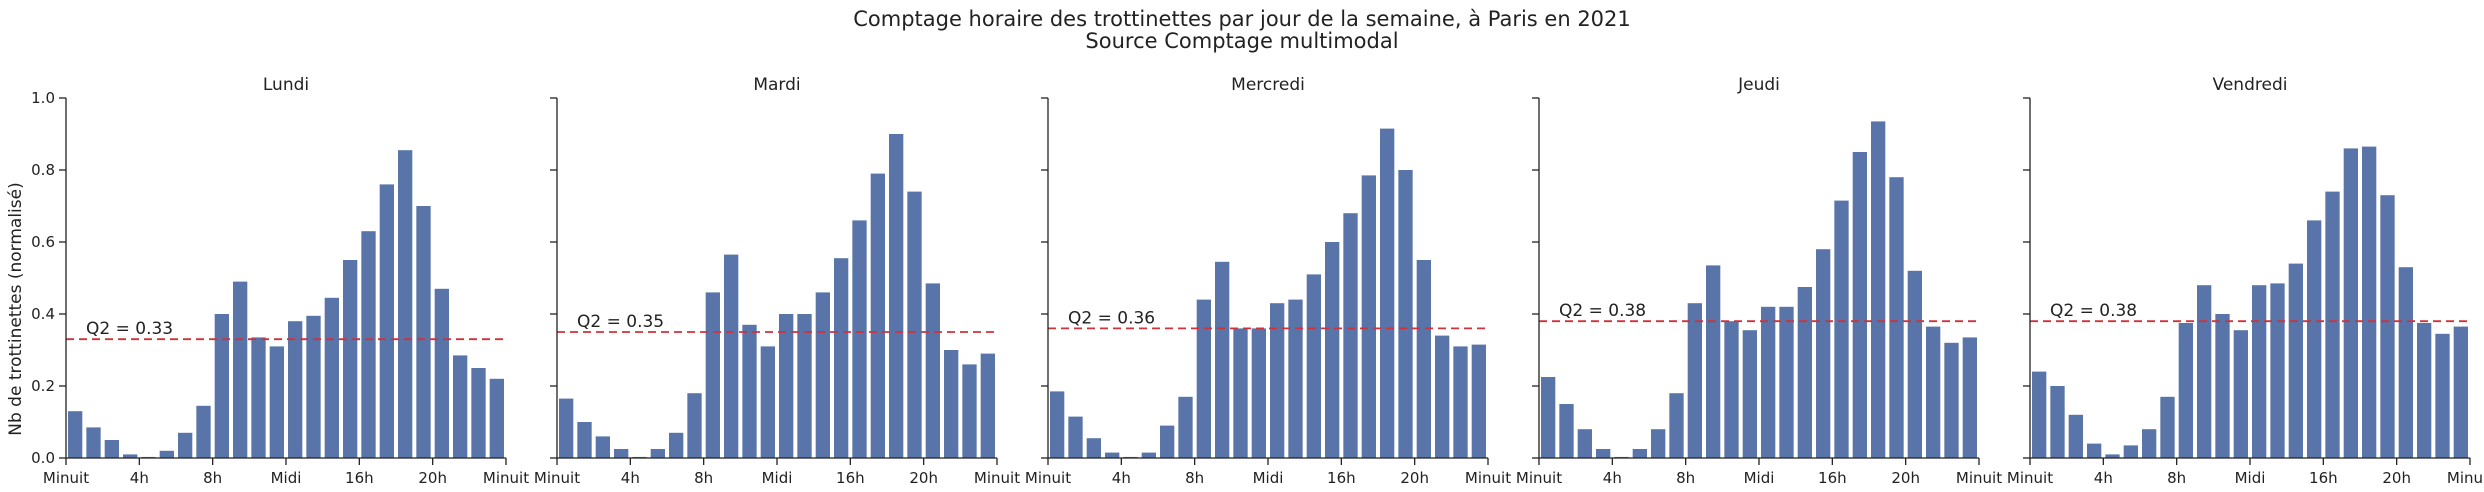  I want to click on panel-title: Lundi, so click(286, 85).